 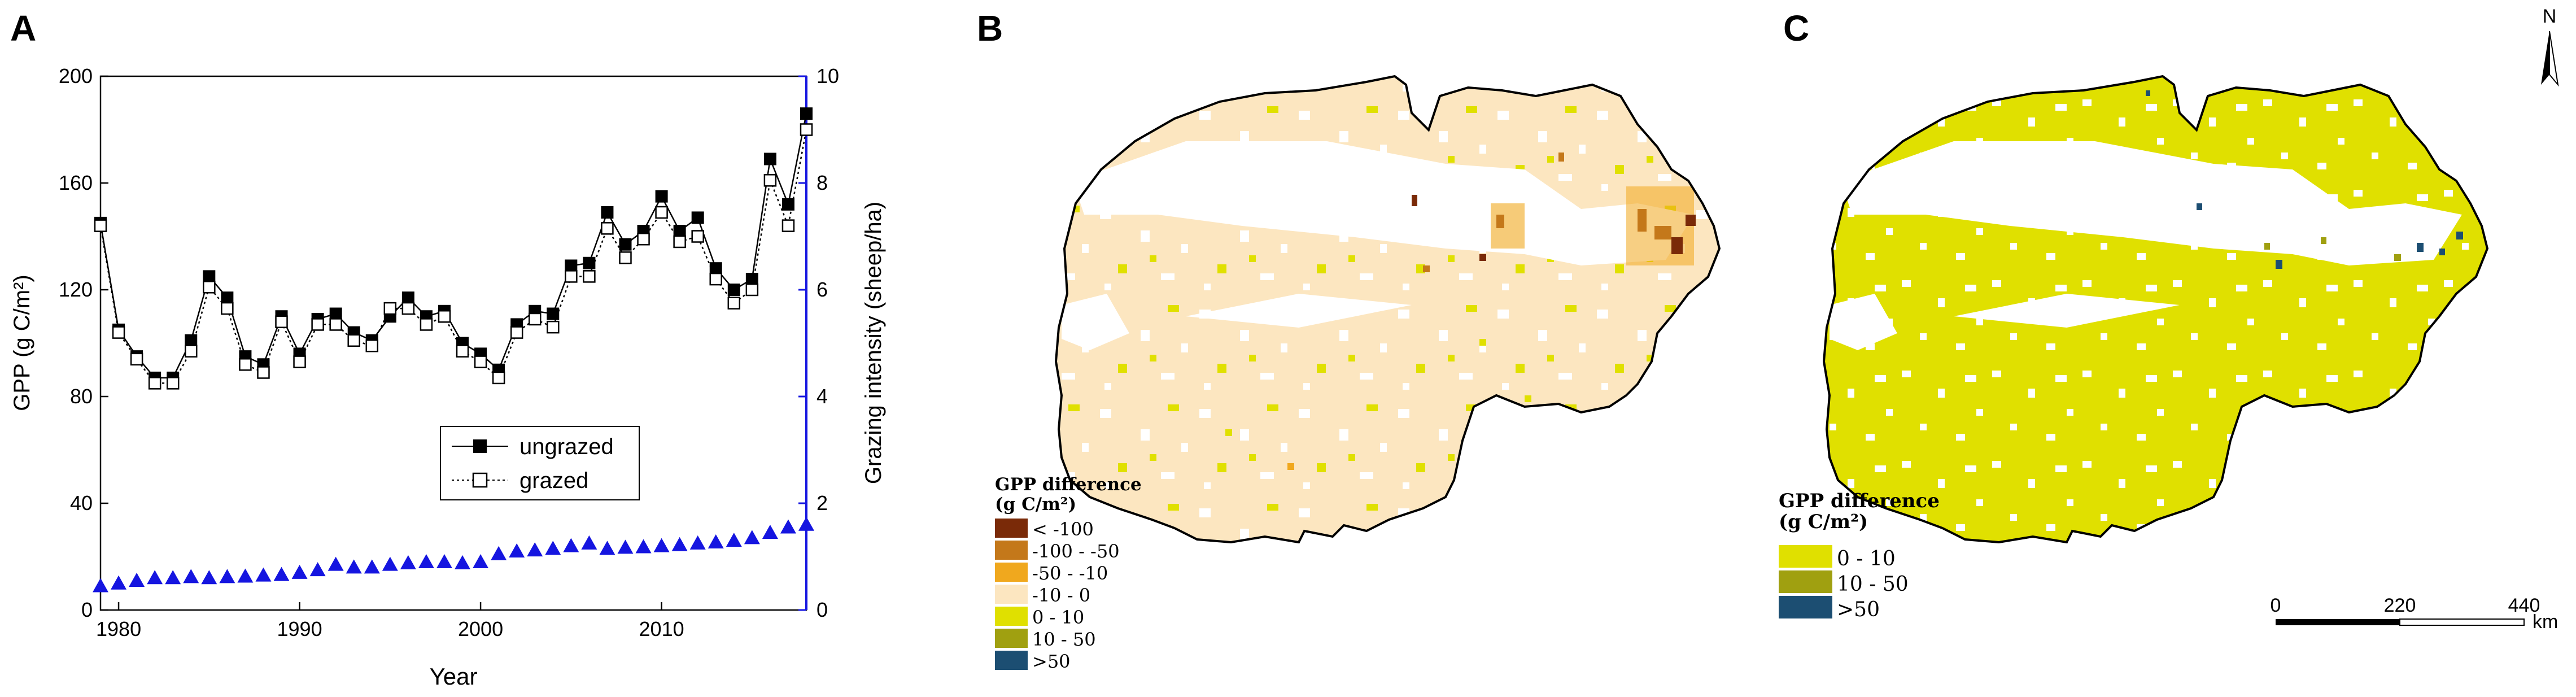 I want to click on x-axis-label: Year, so click(x=454, y=676).